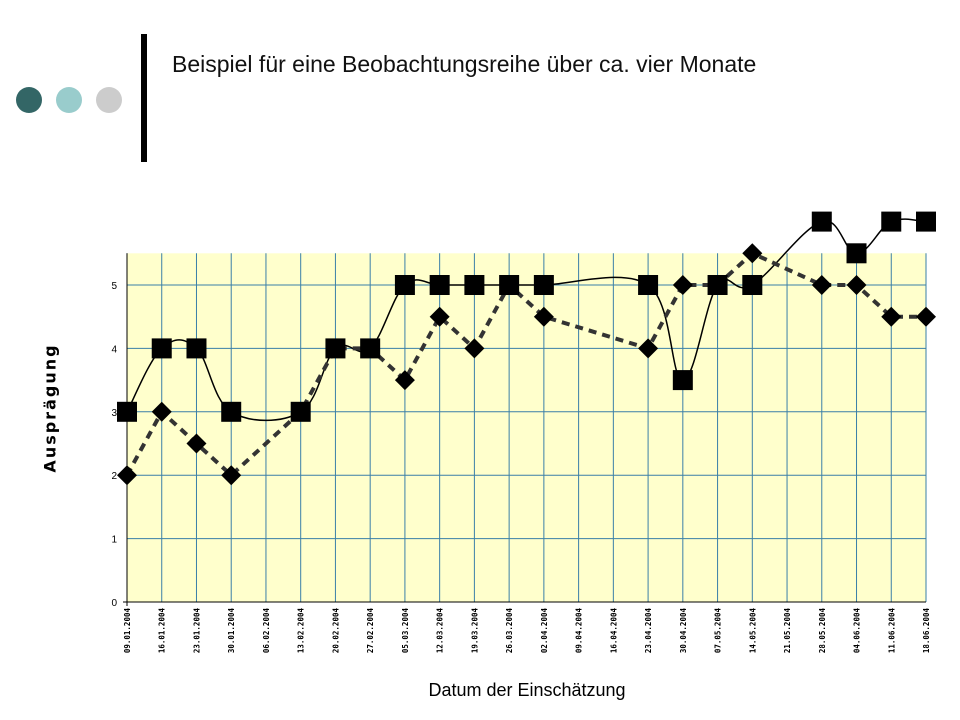 The image size is (960, 720). What do you see at coordinates (114, 413) in the screenshot?
I see `y-tick-label: 3` at bounding box center [114, 413].